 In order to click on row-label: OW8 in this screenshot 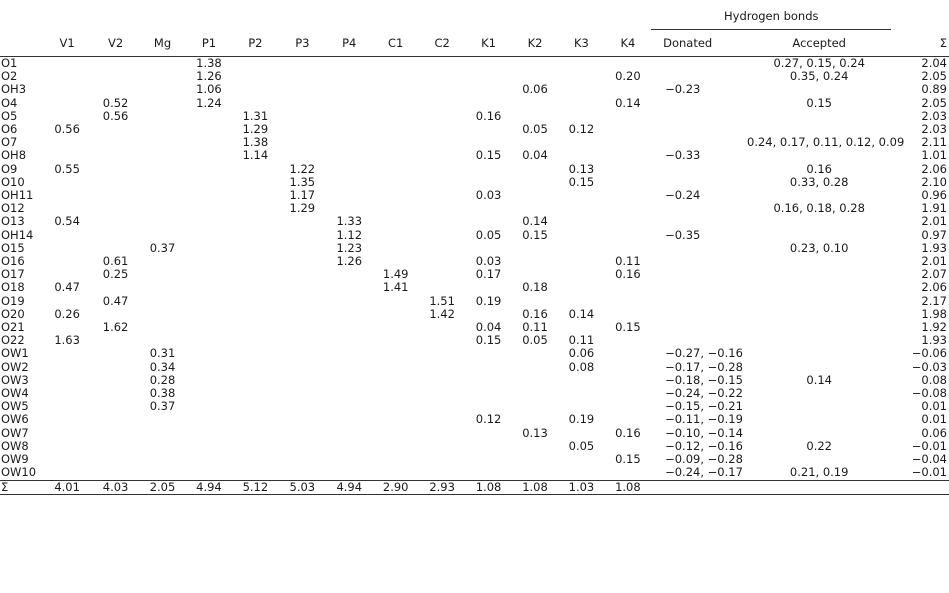, I will do `click(15, 445)`.